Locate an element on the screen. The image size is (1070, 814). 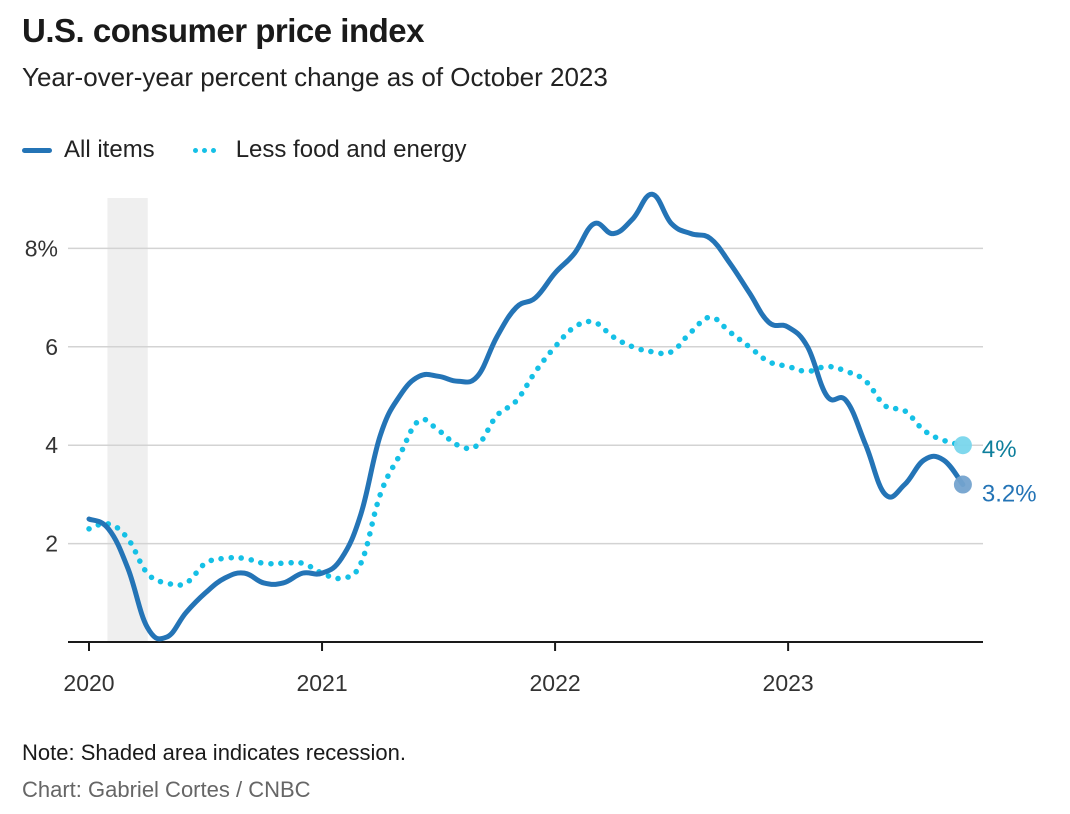
legend-item-core: Less food and energy is located at coordinates (329, 150).